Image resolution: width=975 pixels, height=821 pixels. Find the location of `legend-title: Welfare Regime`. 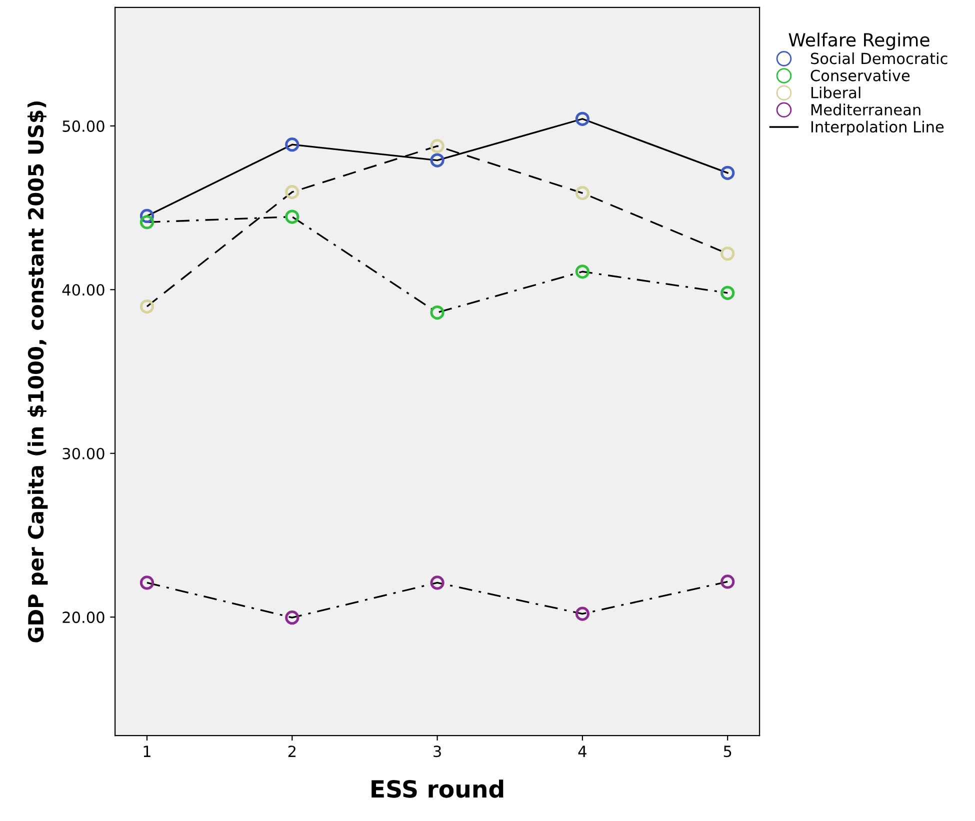

legend-title: Welfare Regime is located at coordinates (859, 41).